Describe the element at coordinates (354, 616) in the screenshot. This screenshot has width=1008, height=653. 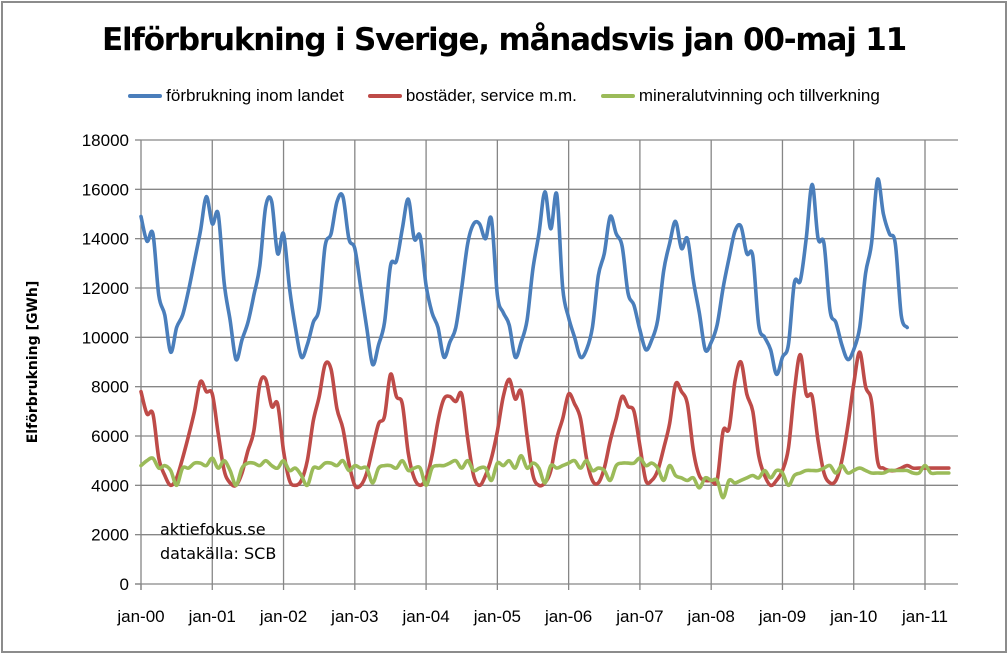
I see `x-tick-label: jan-03` at that location.